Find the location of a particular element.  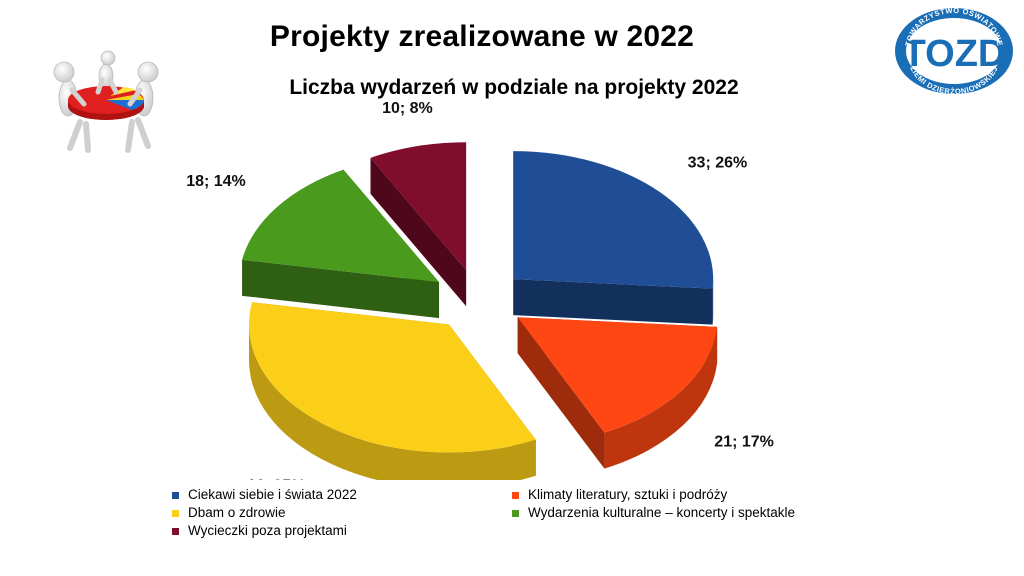

legend-entry: Dbam o zdrowie is located at coordinates (264, 513).